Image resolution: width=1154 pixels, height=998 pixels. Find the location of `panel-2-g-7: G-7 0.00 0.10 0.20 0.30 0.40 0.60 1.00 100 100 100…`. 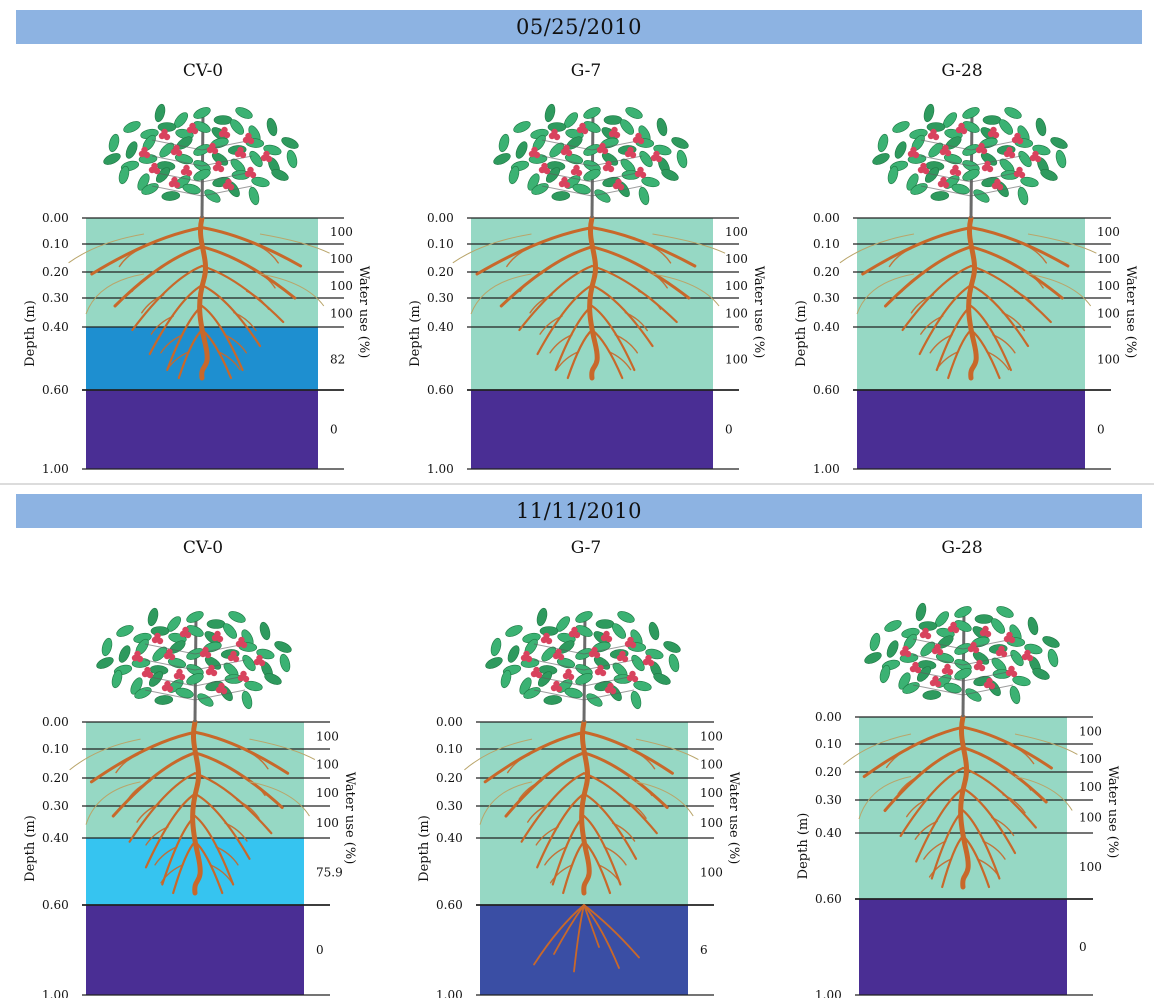

panel-2-g-7: G-7 0.00 0.10 0.20 0.30 0.40 0.60 1.00 100 100 100… is located at coordinates (579, 768).